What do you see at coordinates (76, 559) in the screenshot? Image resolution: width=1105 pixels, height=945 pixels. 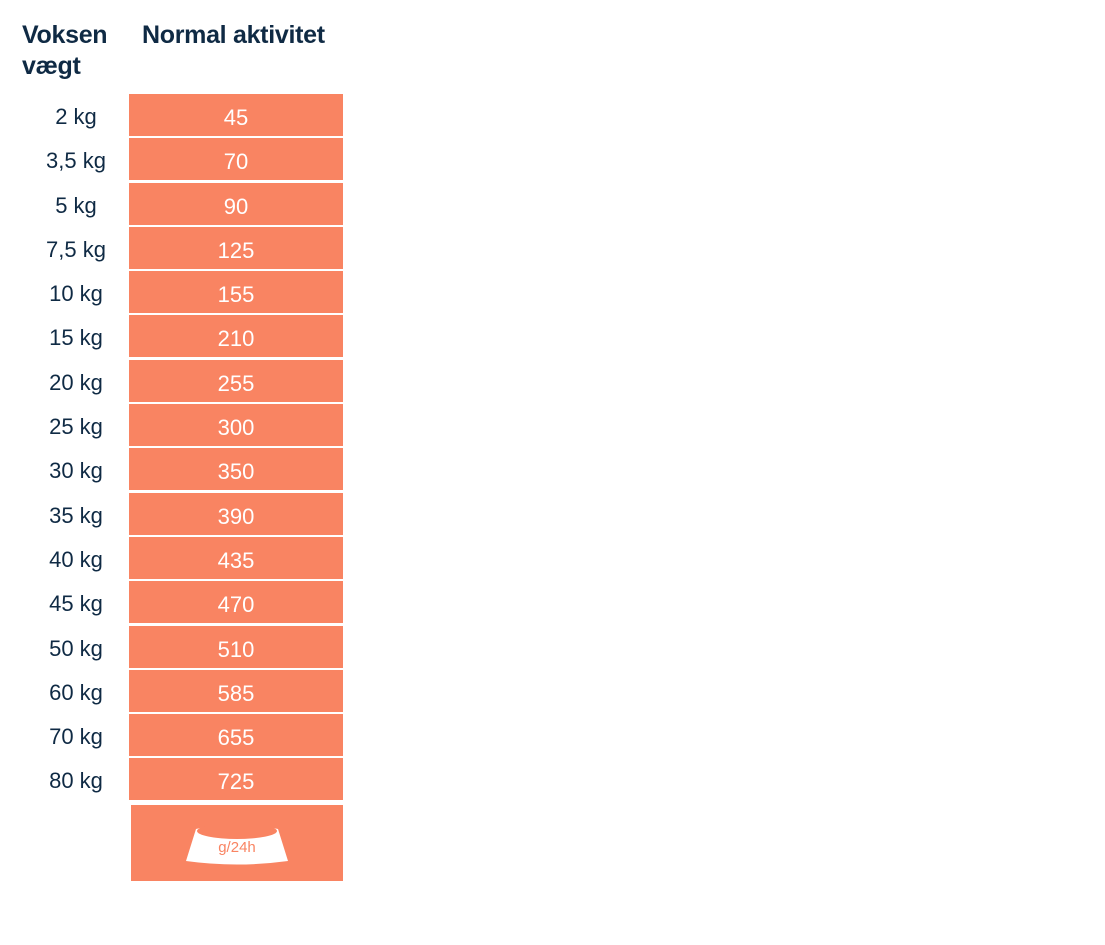 I see `weight-label: 40 kg` at bounding box center [76, 559].